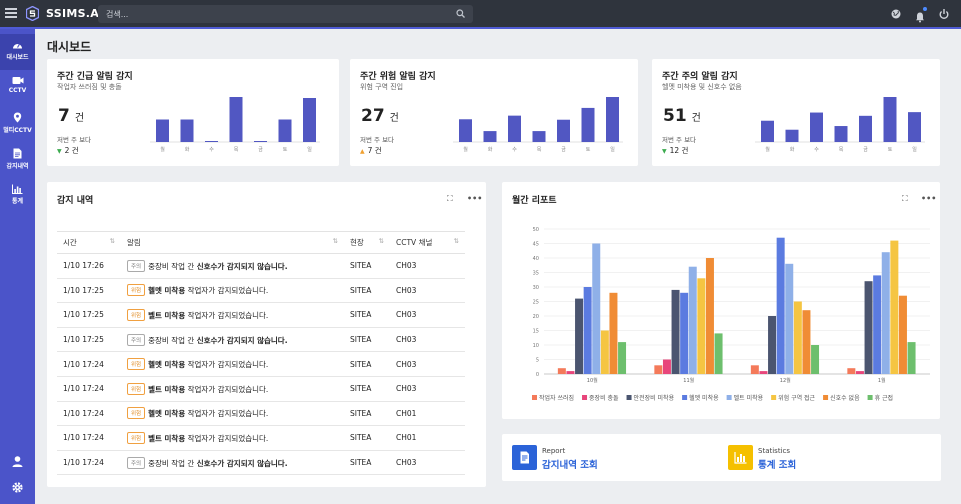  What do you see at coordinates (17, 124) in the screenshot?
I see `sidebar-item-multi-cctv: 멀티CCTV` at bounding box center [17, 124].